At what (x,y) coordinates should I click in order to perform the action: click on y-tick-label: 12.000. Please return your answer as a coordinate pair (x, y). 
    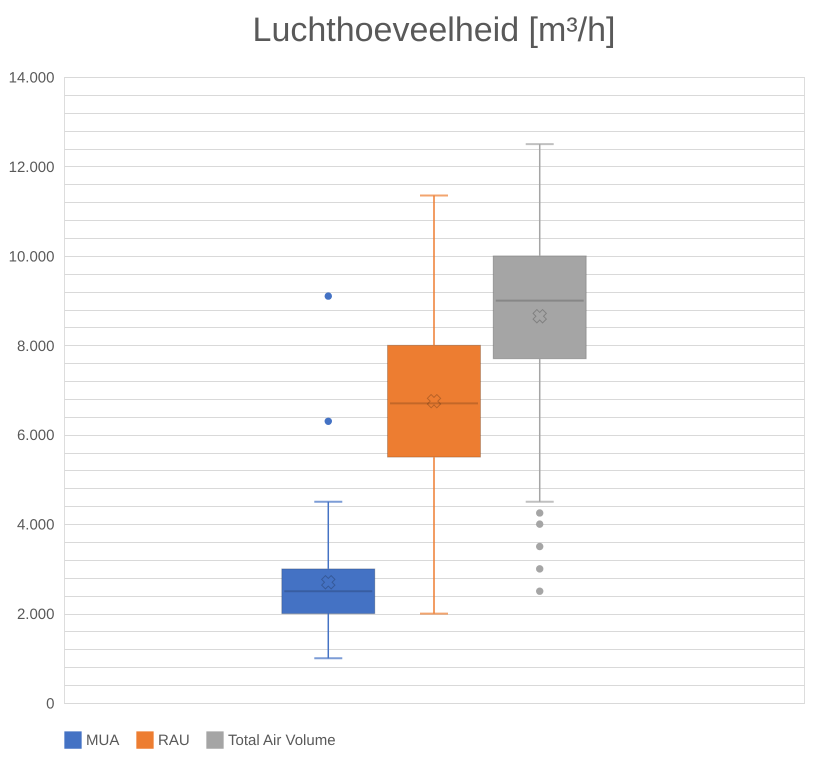
    Looking at the image, I should click on (31, 167).